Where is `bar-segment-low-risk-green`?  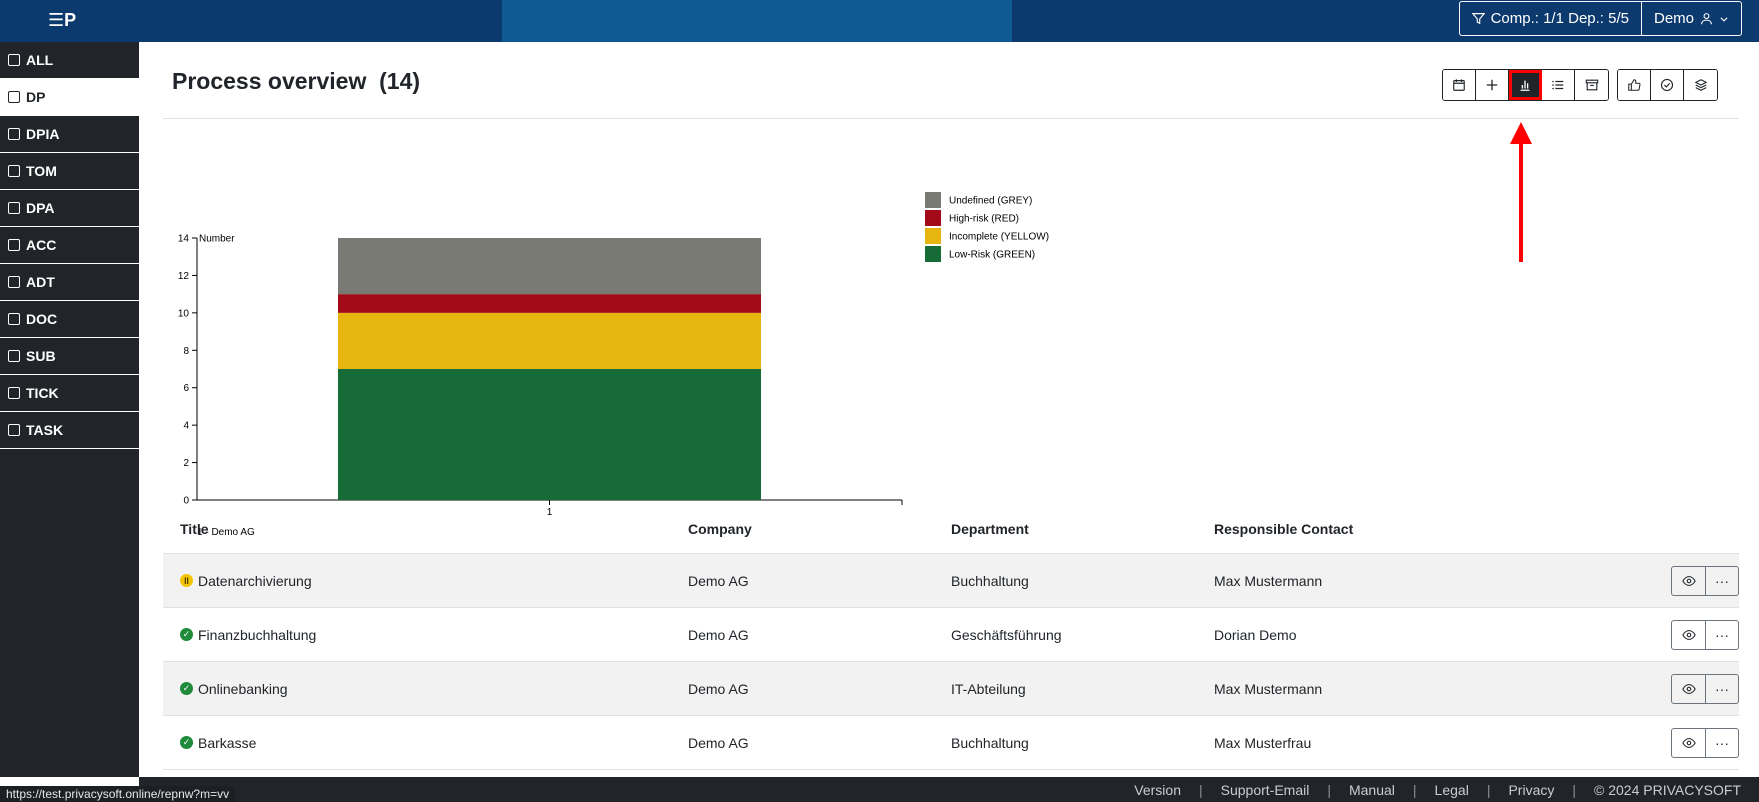 bar-segment-low-risk-green is located at coordinates (549, 434).